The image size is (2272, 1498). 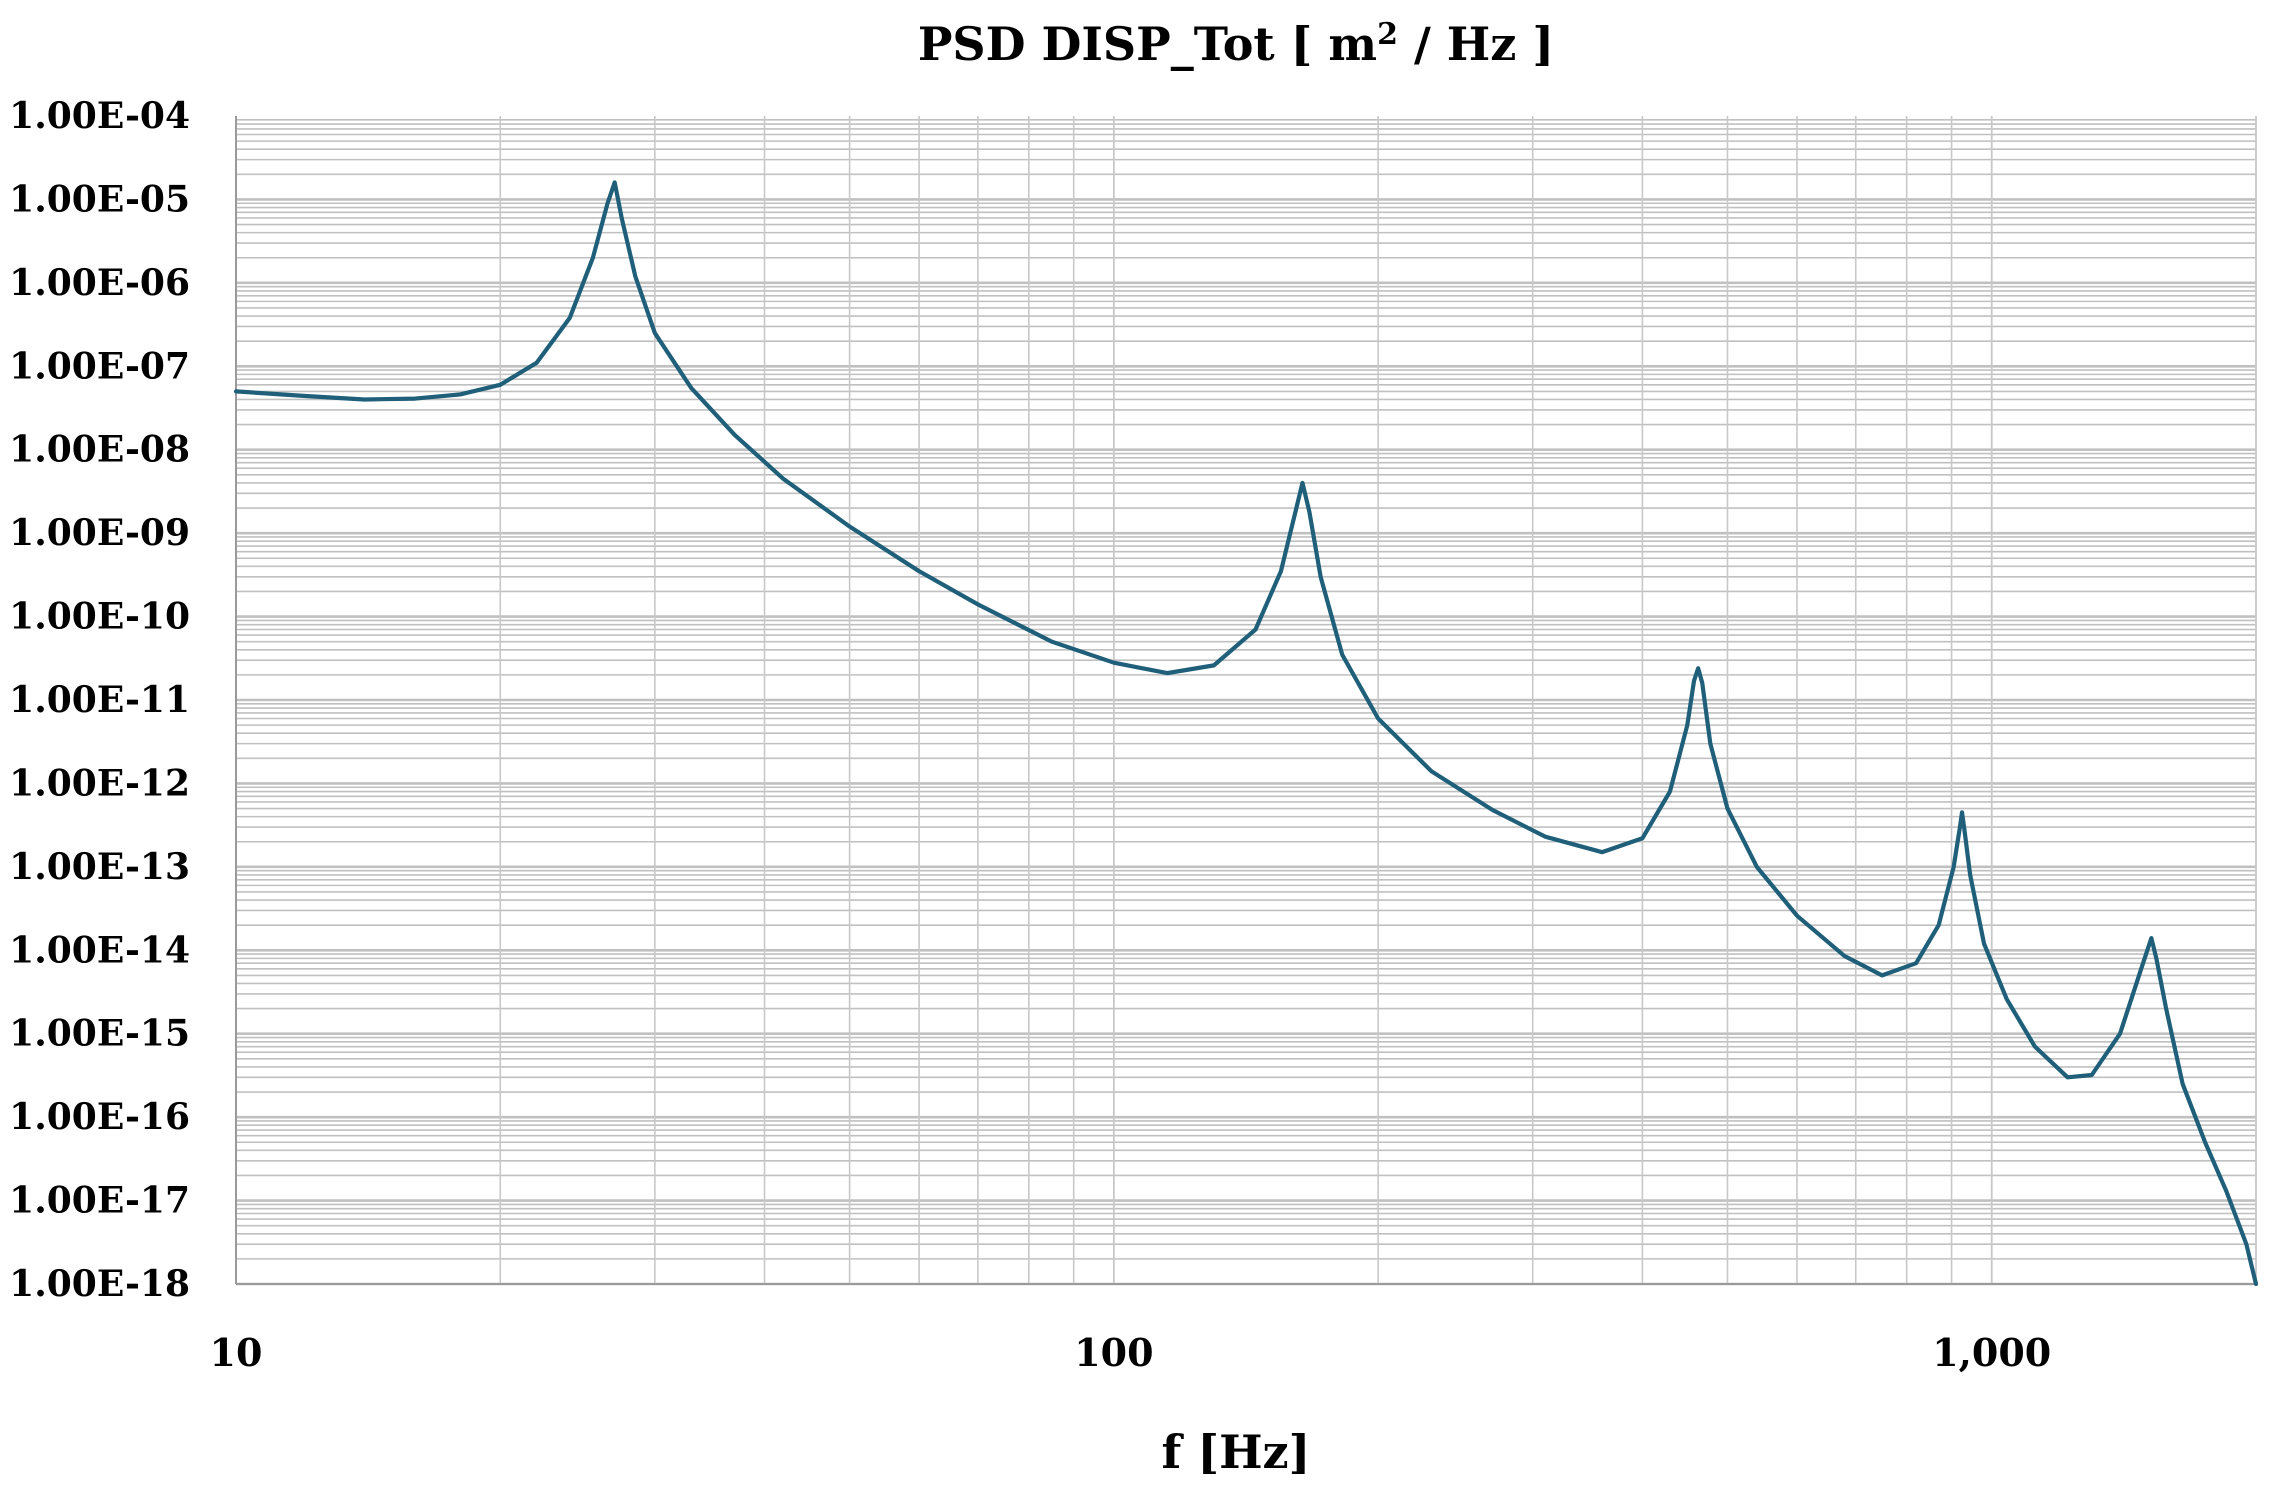 What do you see at coordinates (99, 783) in the screenshot?
I see `y-tick-label: 1.00E-12` at bounding box center [99, 783].